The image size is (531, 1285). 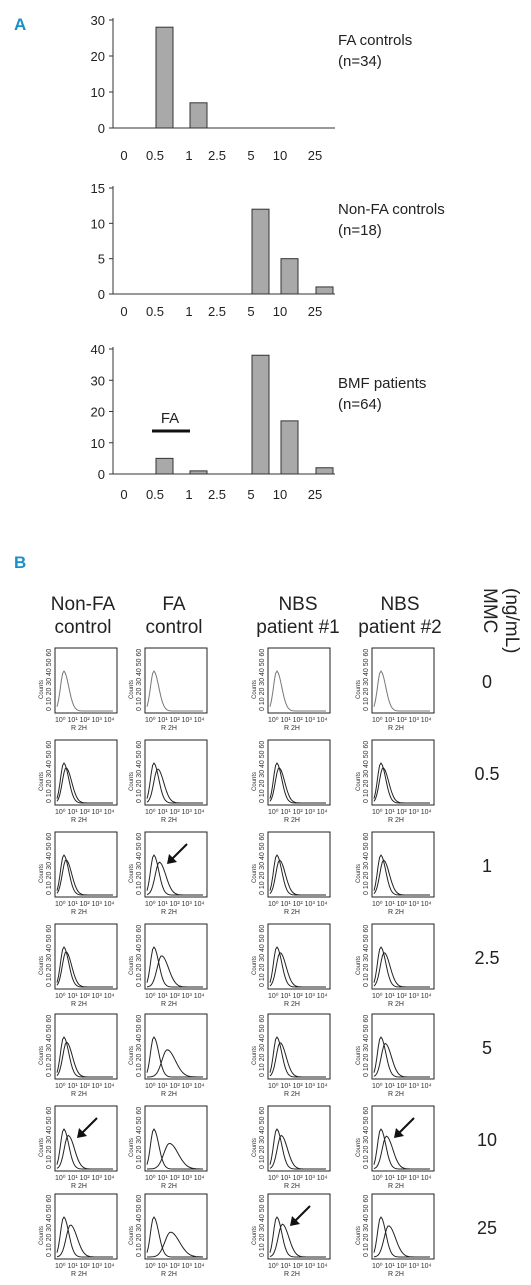 I want to click on mmc-dose-label: 25, so click(x=487, y=1228).